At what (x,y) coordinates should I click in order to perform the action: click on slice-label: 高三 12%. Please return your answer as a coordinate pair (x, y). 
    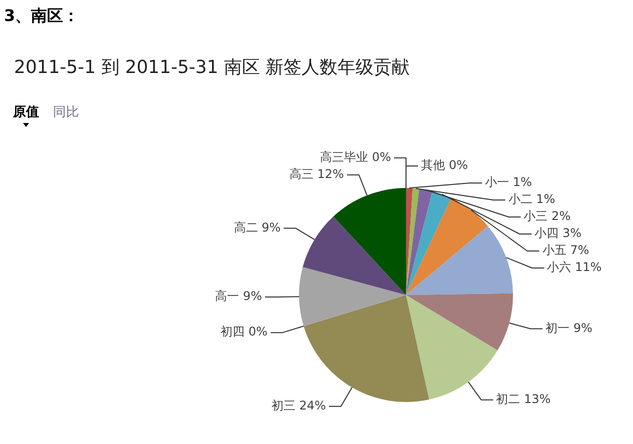
    Looking at the image, I should click on (316, 174).